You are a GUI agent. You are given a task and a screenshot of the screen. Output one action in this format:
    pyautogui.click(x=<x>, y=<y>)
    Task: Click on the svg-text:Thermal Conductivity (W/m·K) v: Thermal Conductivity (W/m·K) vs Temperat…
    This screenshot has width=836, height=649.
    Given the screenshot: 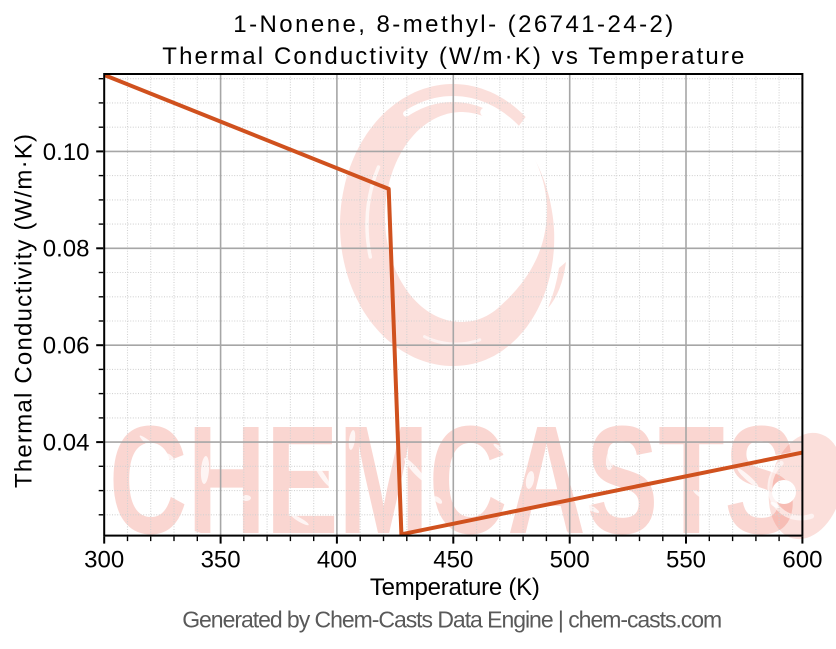 What is the action you would take?
    pyautogui.click(x=453, y=56)
    